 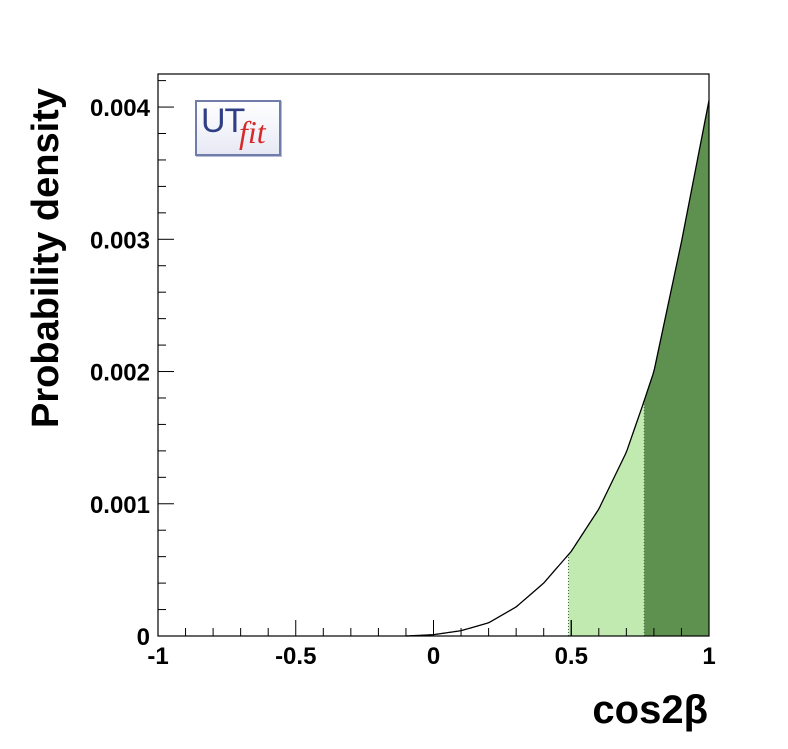 What do you see at coordinates (46, 258) in the screenshot?
I see `y-axis-title: Probability density` at bounding box center [46, 258].